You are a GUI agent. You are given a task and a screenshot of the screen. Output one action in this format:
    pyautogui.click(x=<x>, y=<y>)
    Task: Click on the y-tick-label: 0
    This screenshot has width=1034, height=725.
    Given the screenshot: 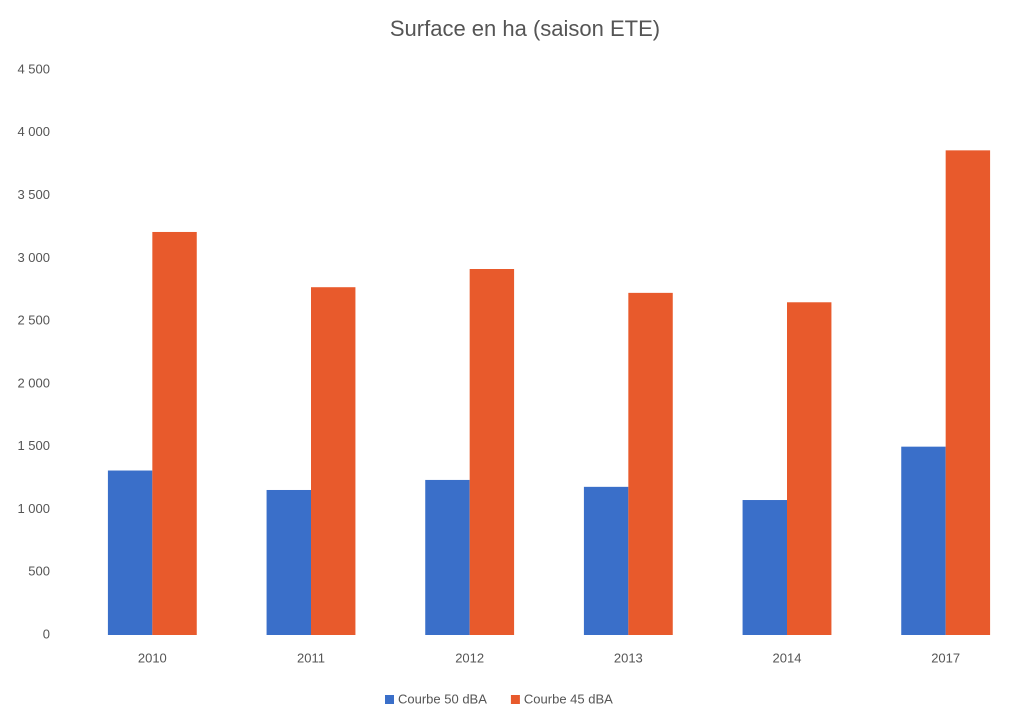 What is the action you would take?
    pyautogui.click(x=46, y=633)
    